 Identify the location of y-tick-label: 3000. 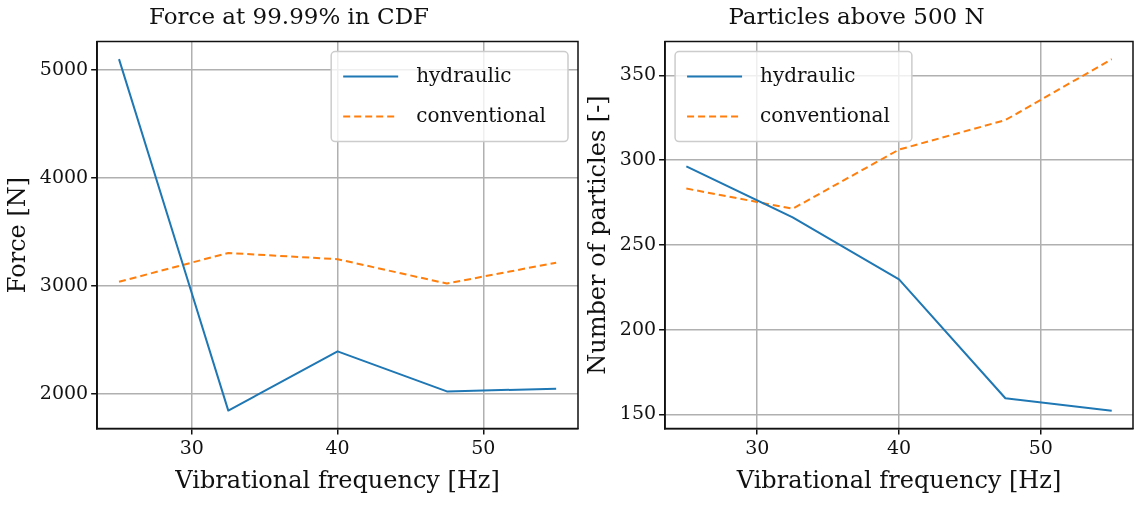
(64, 283).